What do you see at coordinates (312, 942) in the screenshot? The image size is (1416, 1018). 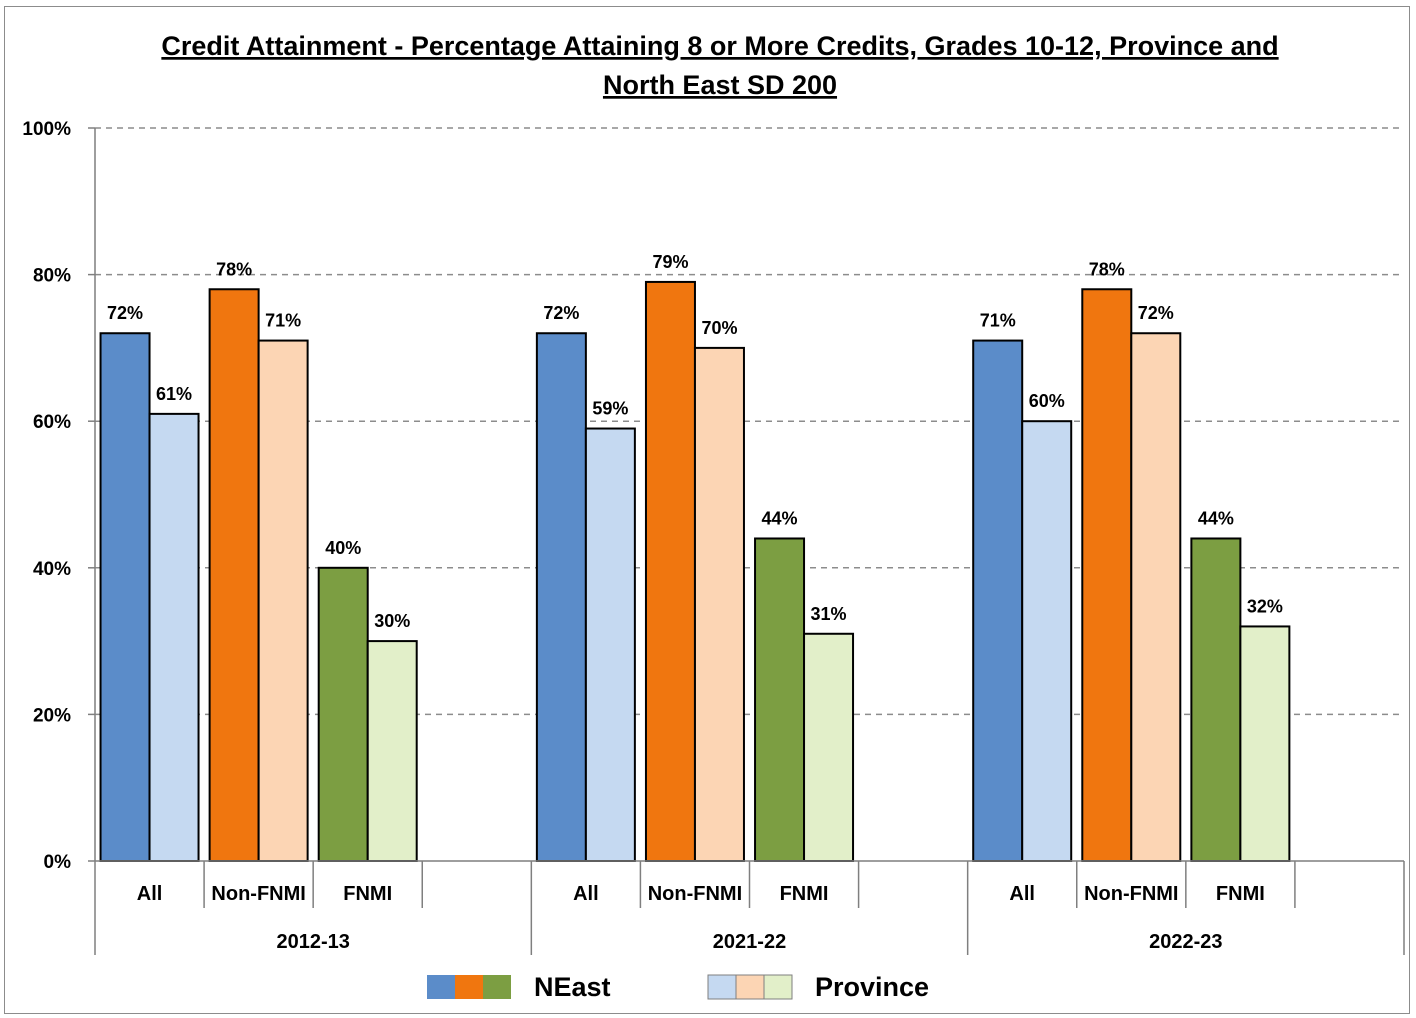 I see `x-year-label: 2012-13` at bounding box center [312, 942].